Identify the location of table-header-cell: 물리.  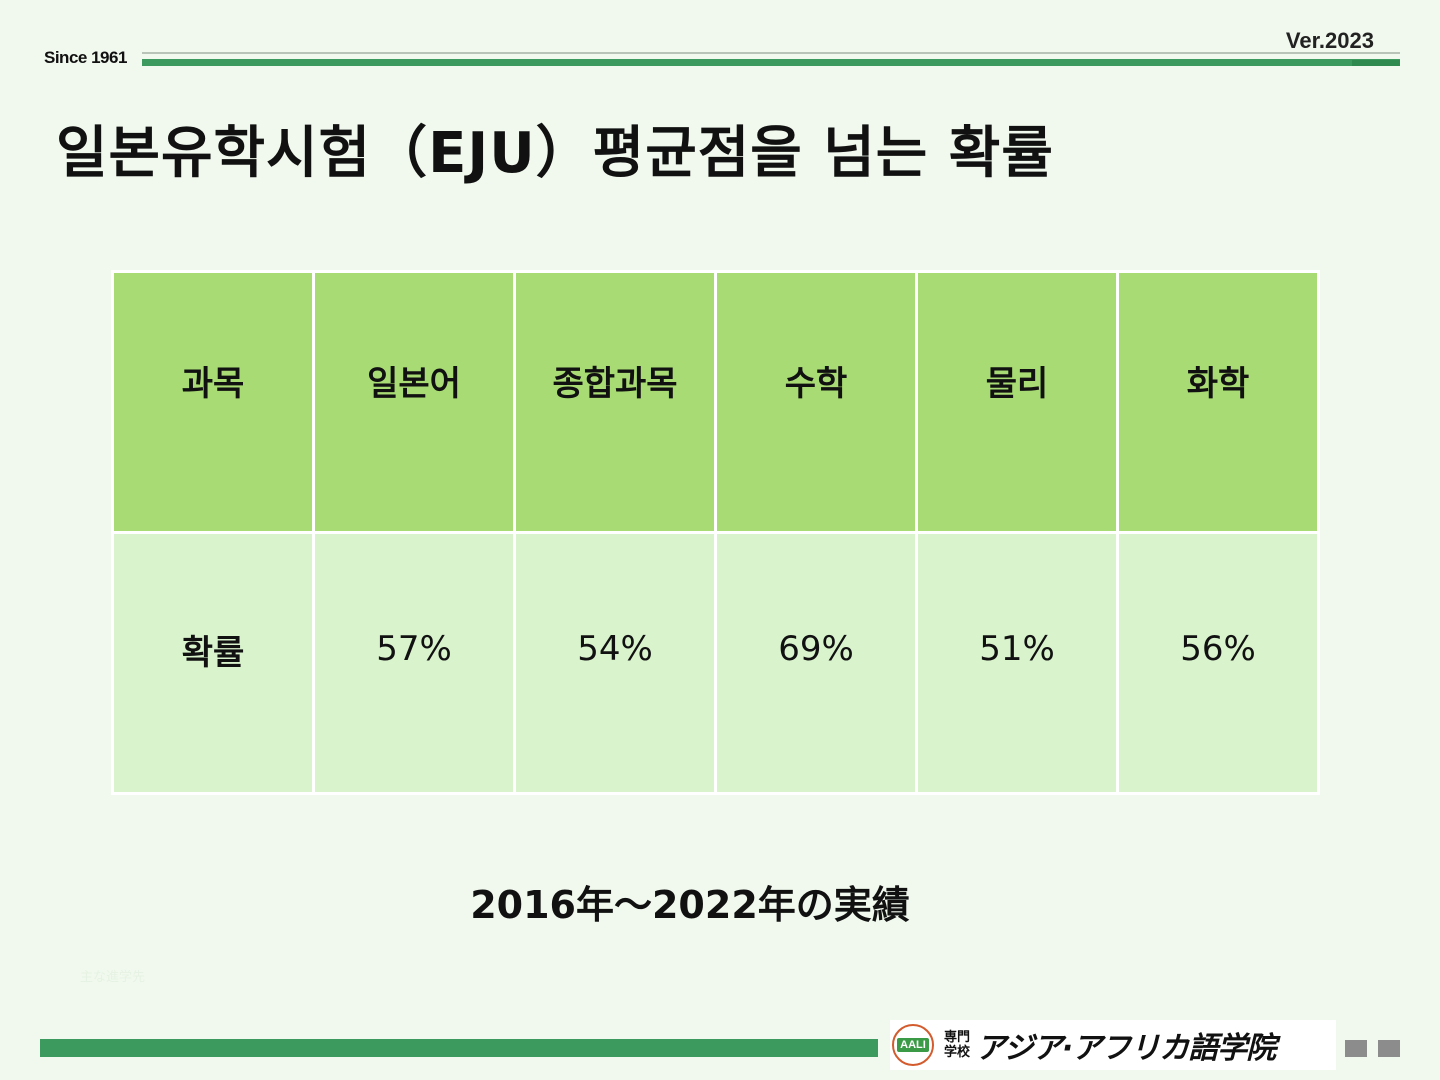
(1017, 402).